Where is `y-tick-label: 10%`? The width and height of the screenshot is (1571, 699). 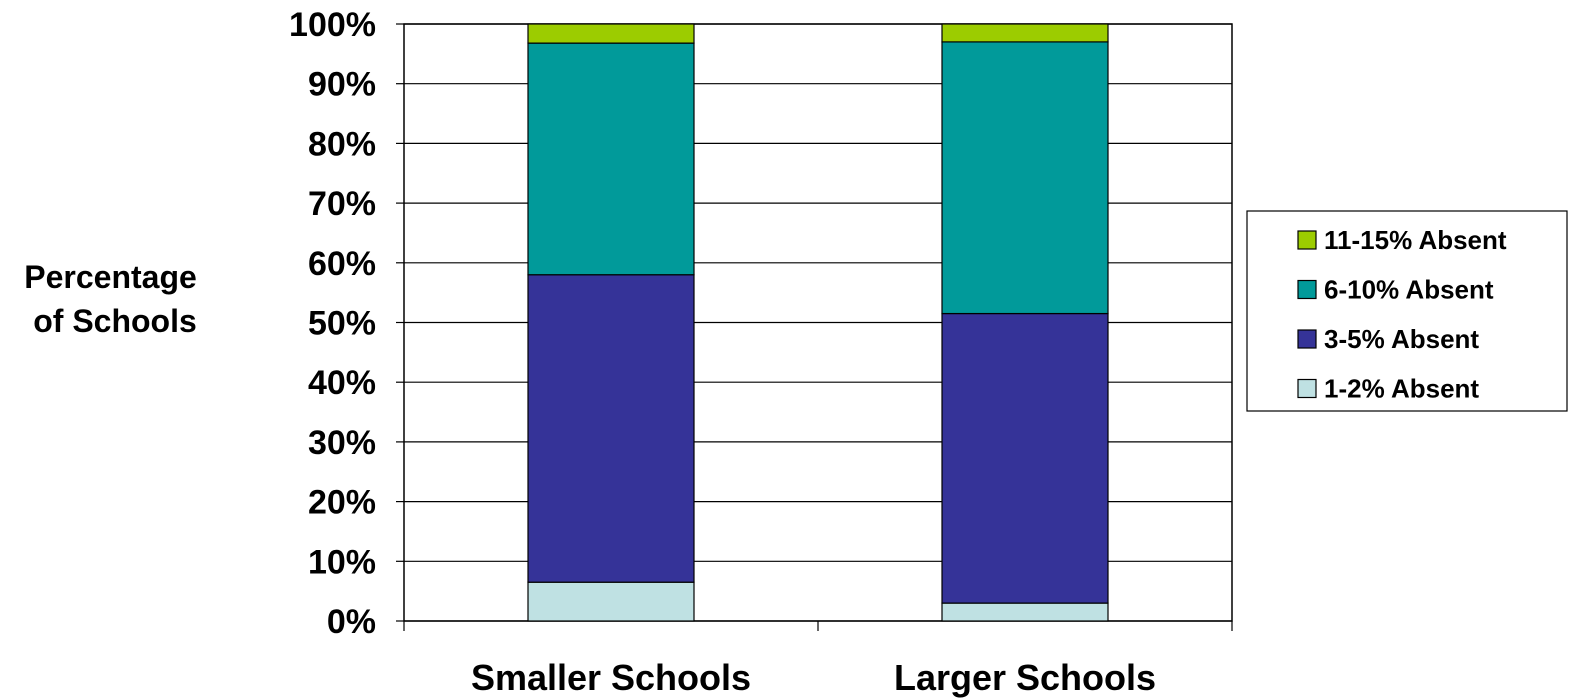 y-tick-label: 10% is located at coordinates (342, 562).